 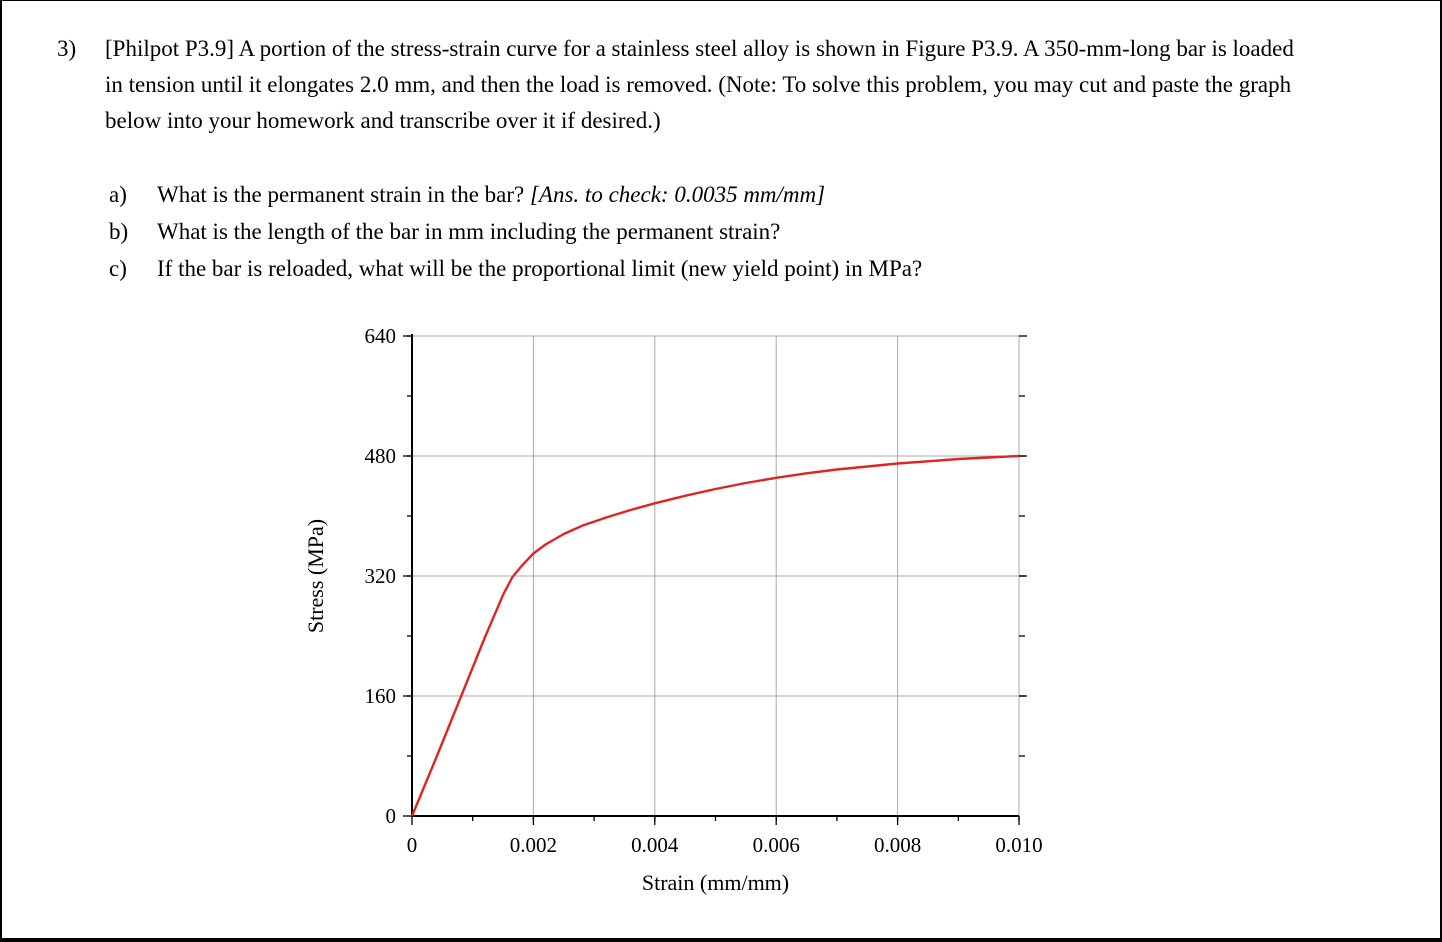 I want to click on y-tick-label: 480, so click(x=381, y=456).